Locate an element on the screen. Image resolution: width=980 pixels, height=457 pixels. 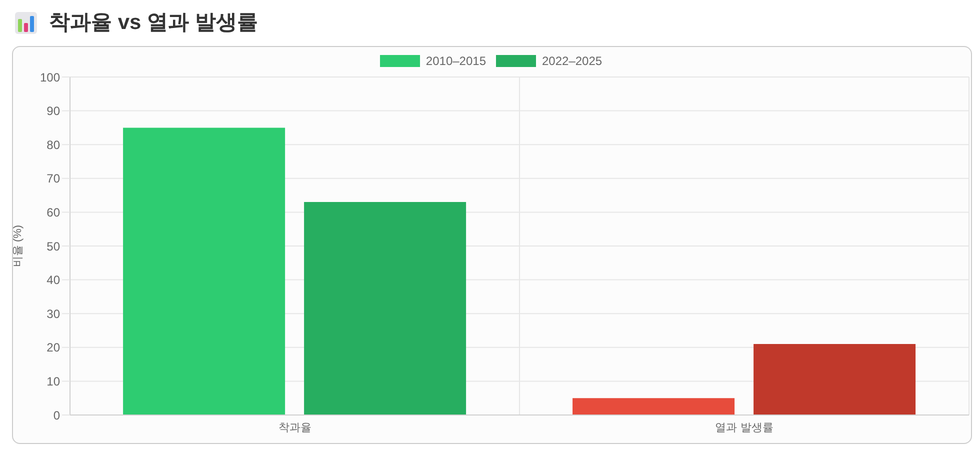
y-tick-label: 50 is located at coordinates (53, 246).